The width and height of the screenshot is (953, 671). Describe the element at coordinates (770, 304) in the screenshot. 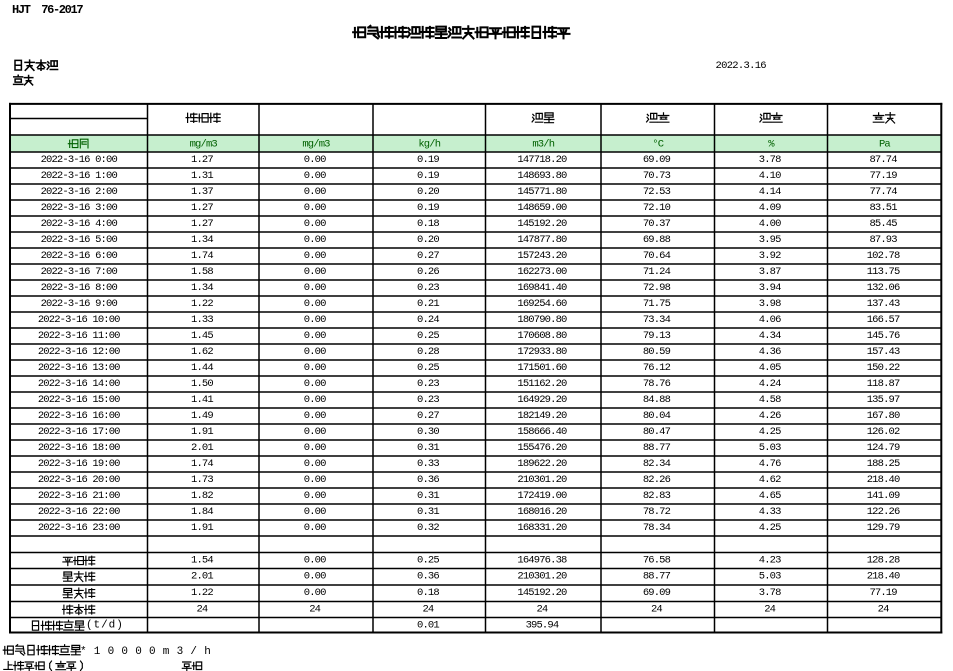

I see `svg-text: 3.98` at that location.